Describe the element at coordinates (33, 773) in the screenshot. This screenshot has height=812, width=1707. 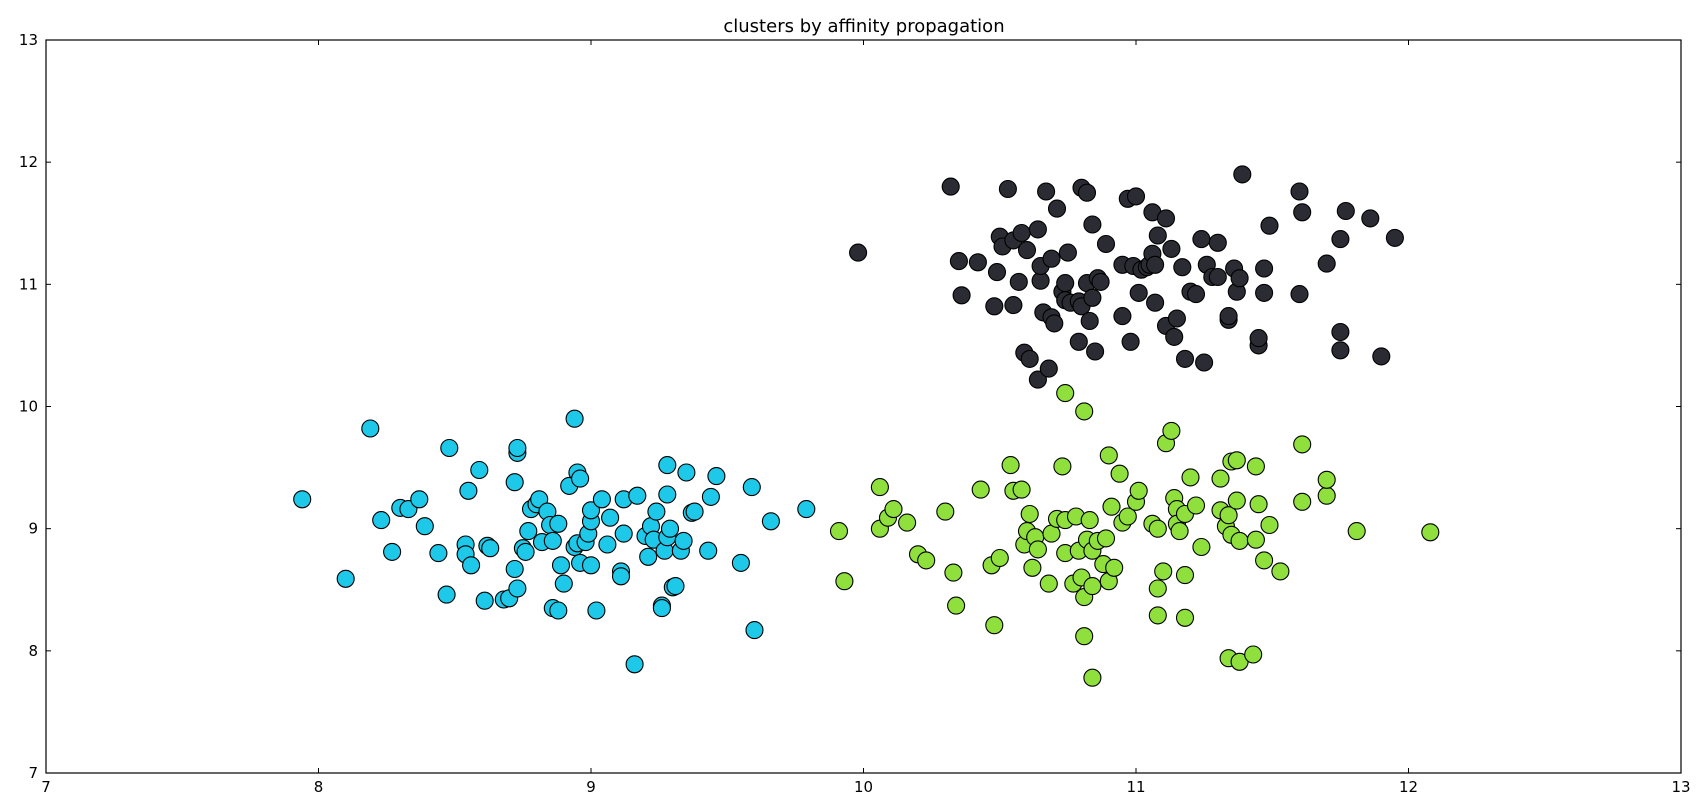
I see `y-tick-label: 7` at that location.